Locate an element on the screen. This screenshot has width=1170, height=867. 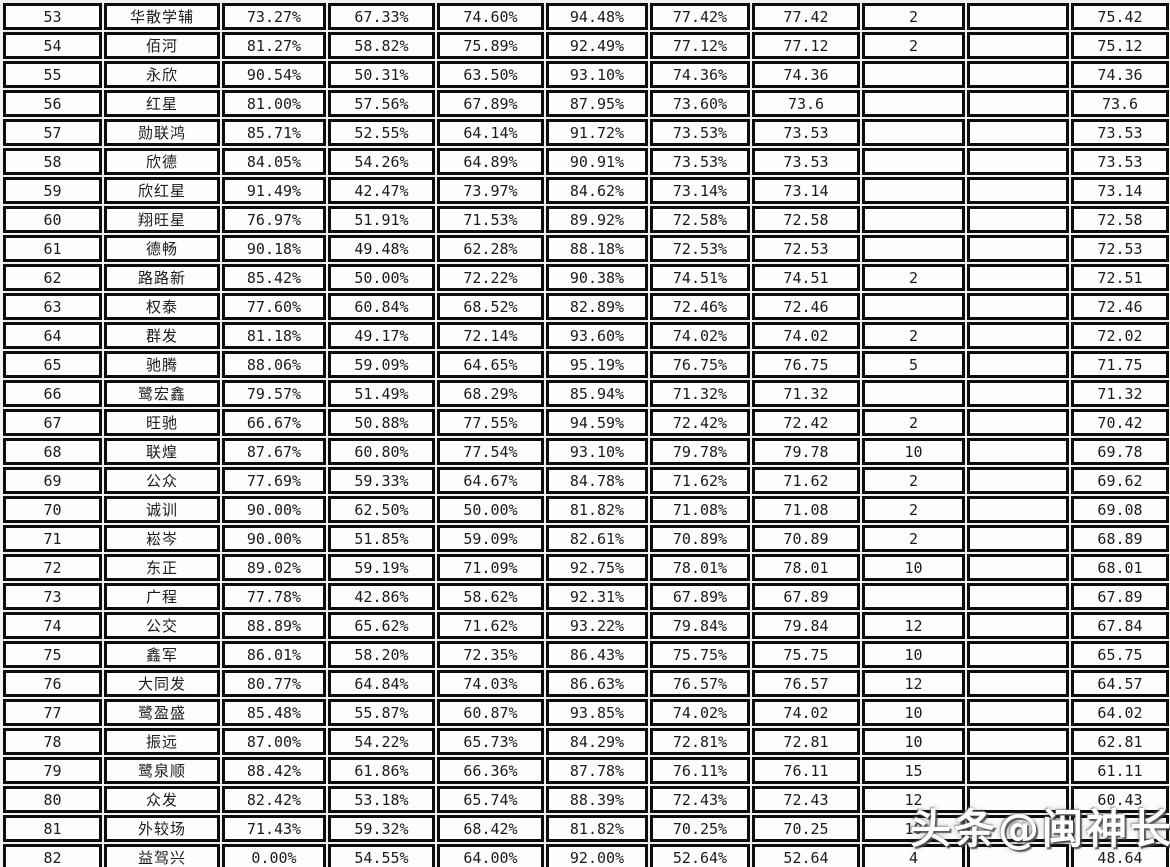
cell-percent-2: 53.18% is located at coordinates (381, 799).